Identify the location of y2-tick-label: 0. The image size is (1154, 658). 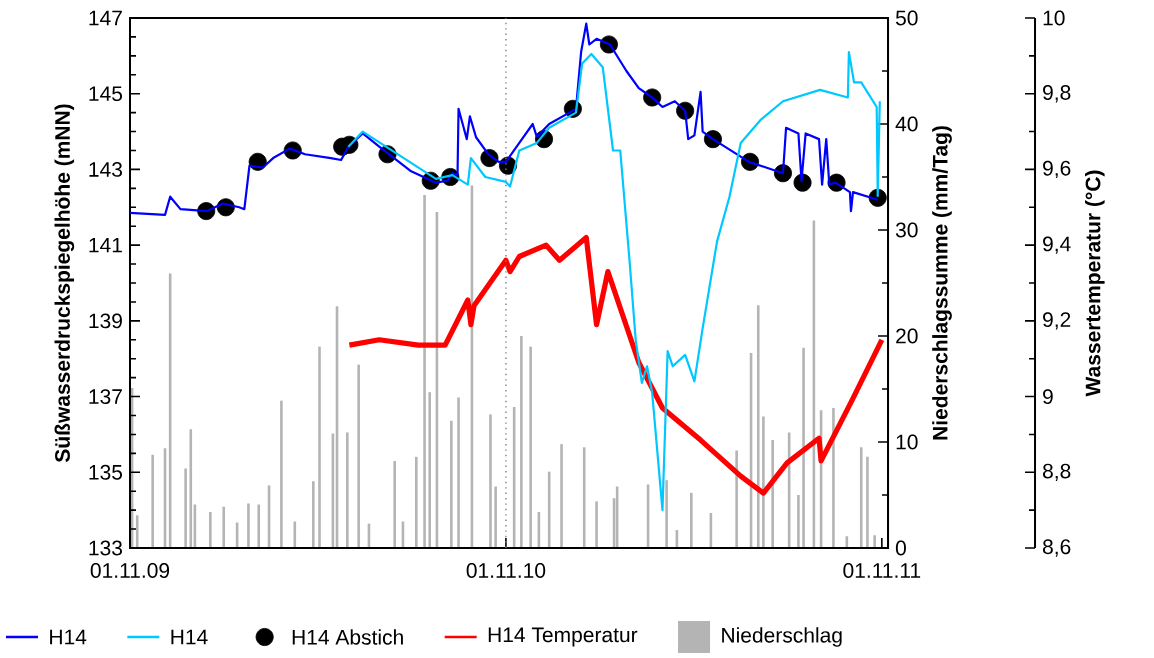
(900, 548).